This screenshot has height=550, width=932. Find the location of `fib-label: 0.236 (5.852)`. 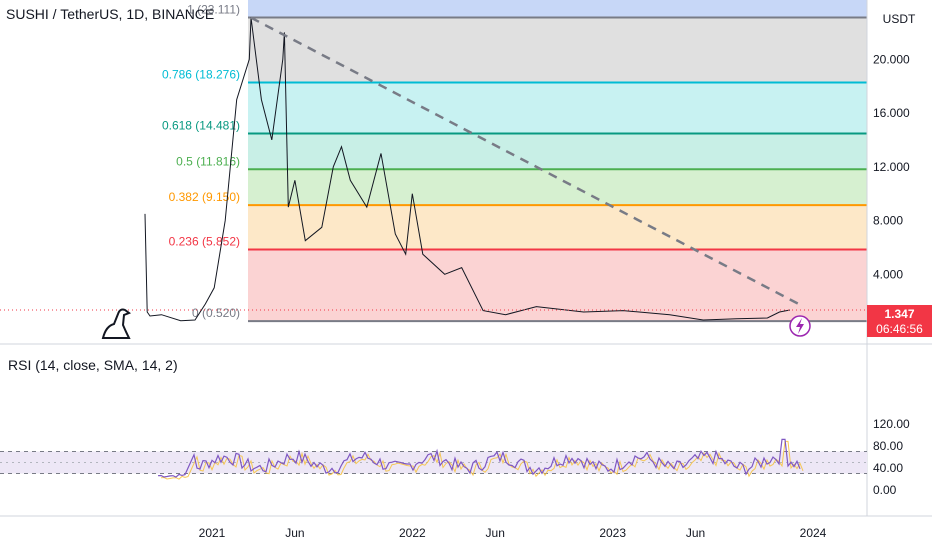

fib-label: 0.236 (5.852) is located at coordinates (204, 241).